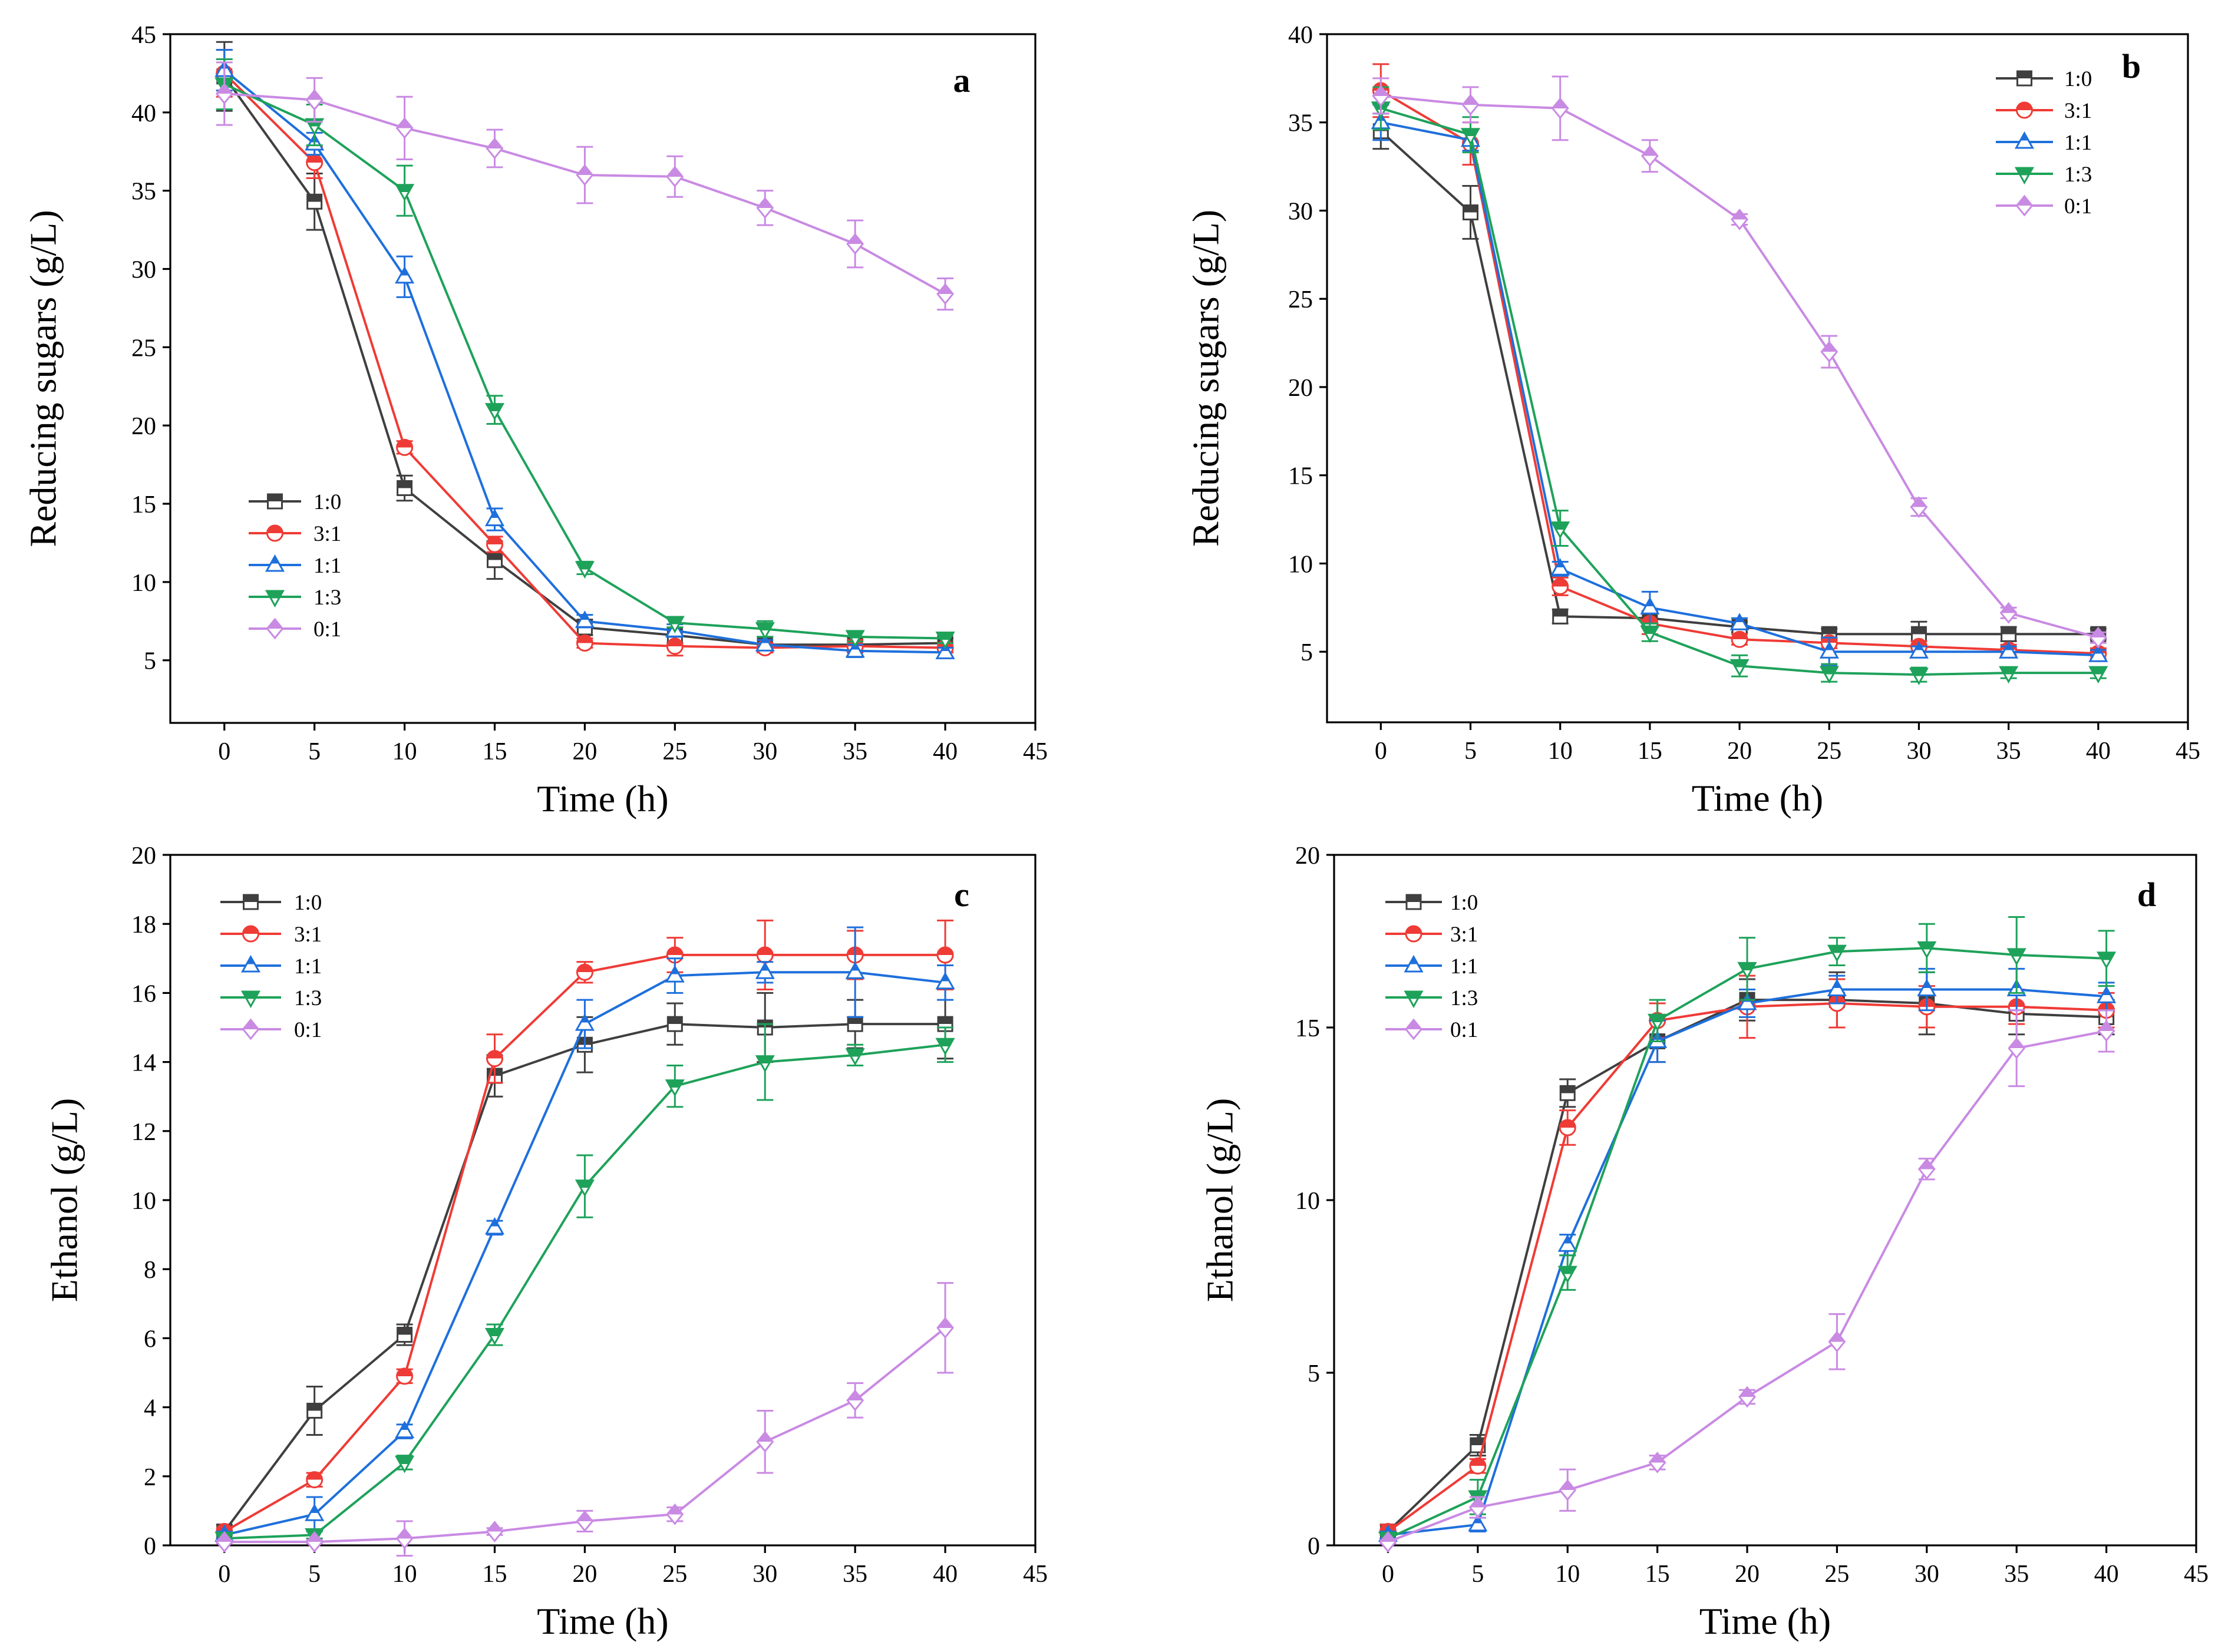  I want to click on x-tick-label: 5, so click(1477, 1574).